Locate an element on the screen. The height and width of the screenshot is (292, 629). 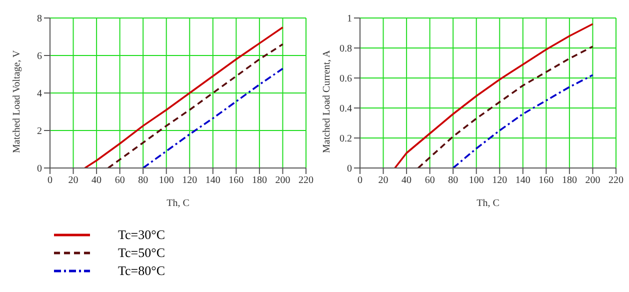
y-axis-title: Matched Load Current, A is located at coordinates (327, 101).